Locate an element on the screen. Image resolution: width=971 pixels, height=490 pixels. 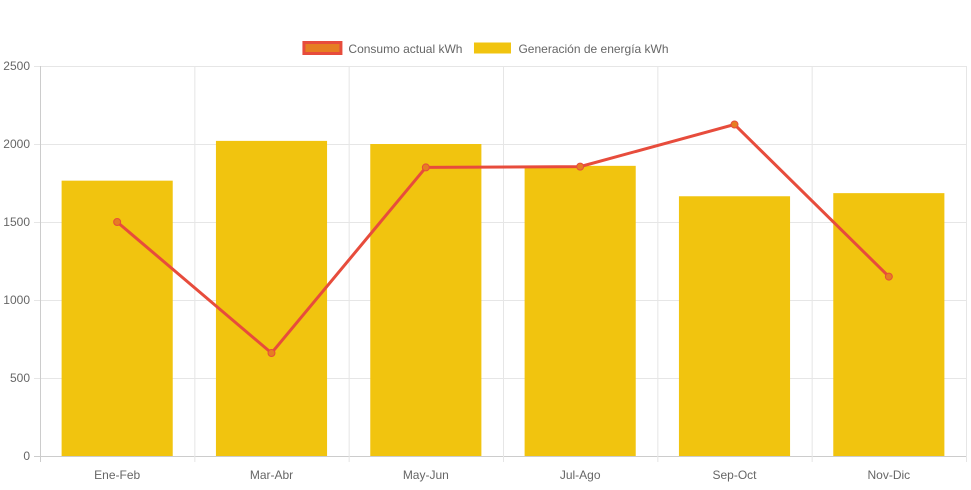
legend-label: Consumo actual kWh is located at coordinates (405, 49).